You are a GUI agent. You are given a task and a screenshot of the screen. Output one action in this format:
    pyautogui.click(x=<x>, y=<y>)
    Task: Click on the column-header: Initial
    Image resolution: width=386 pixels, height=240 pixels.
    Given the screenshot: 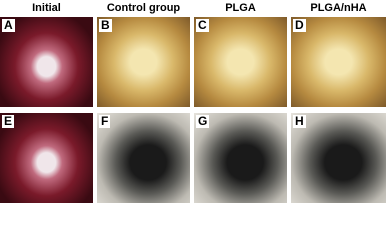 What is the action you would take?
    pyautogui.click(x=46, y=8)
    